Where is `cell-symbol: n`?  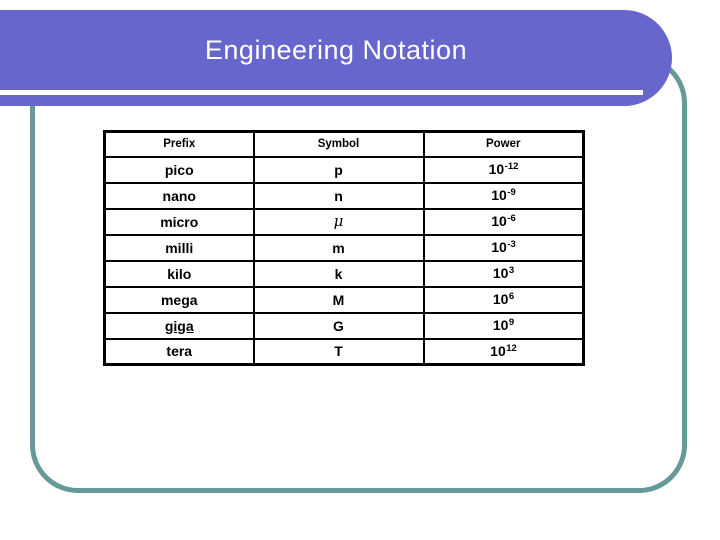
cell-symbol: n is located at coordinates (338, 195).